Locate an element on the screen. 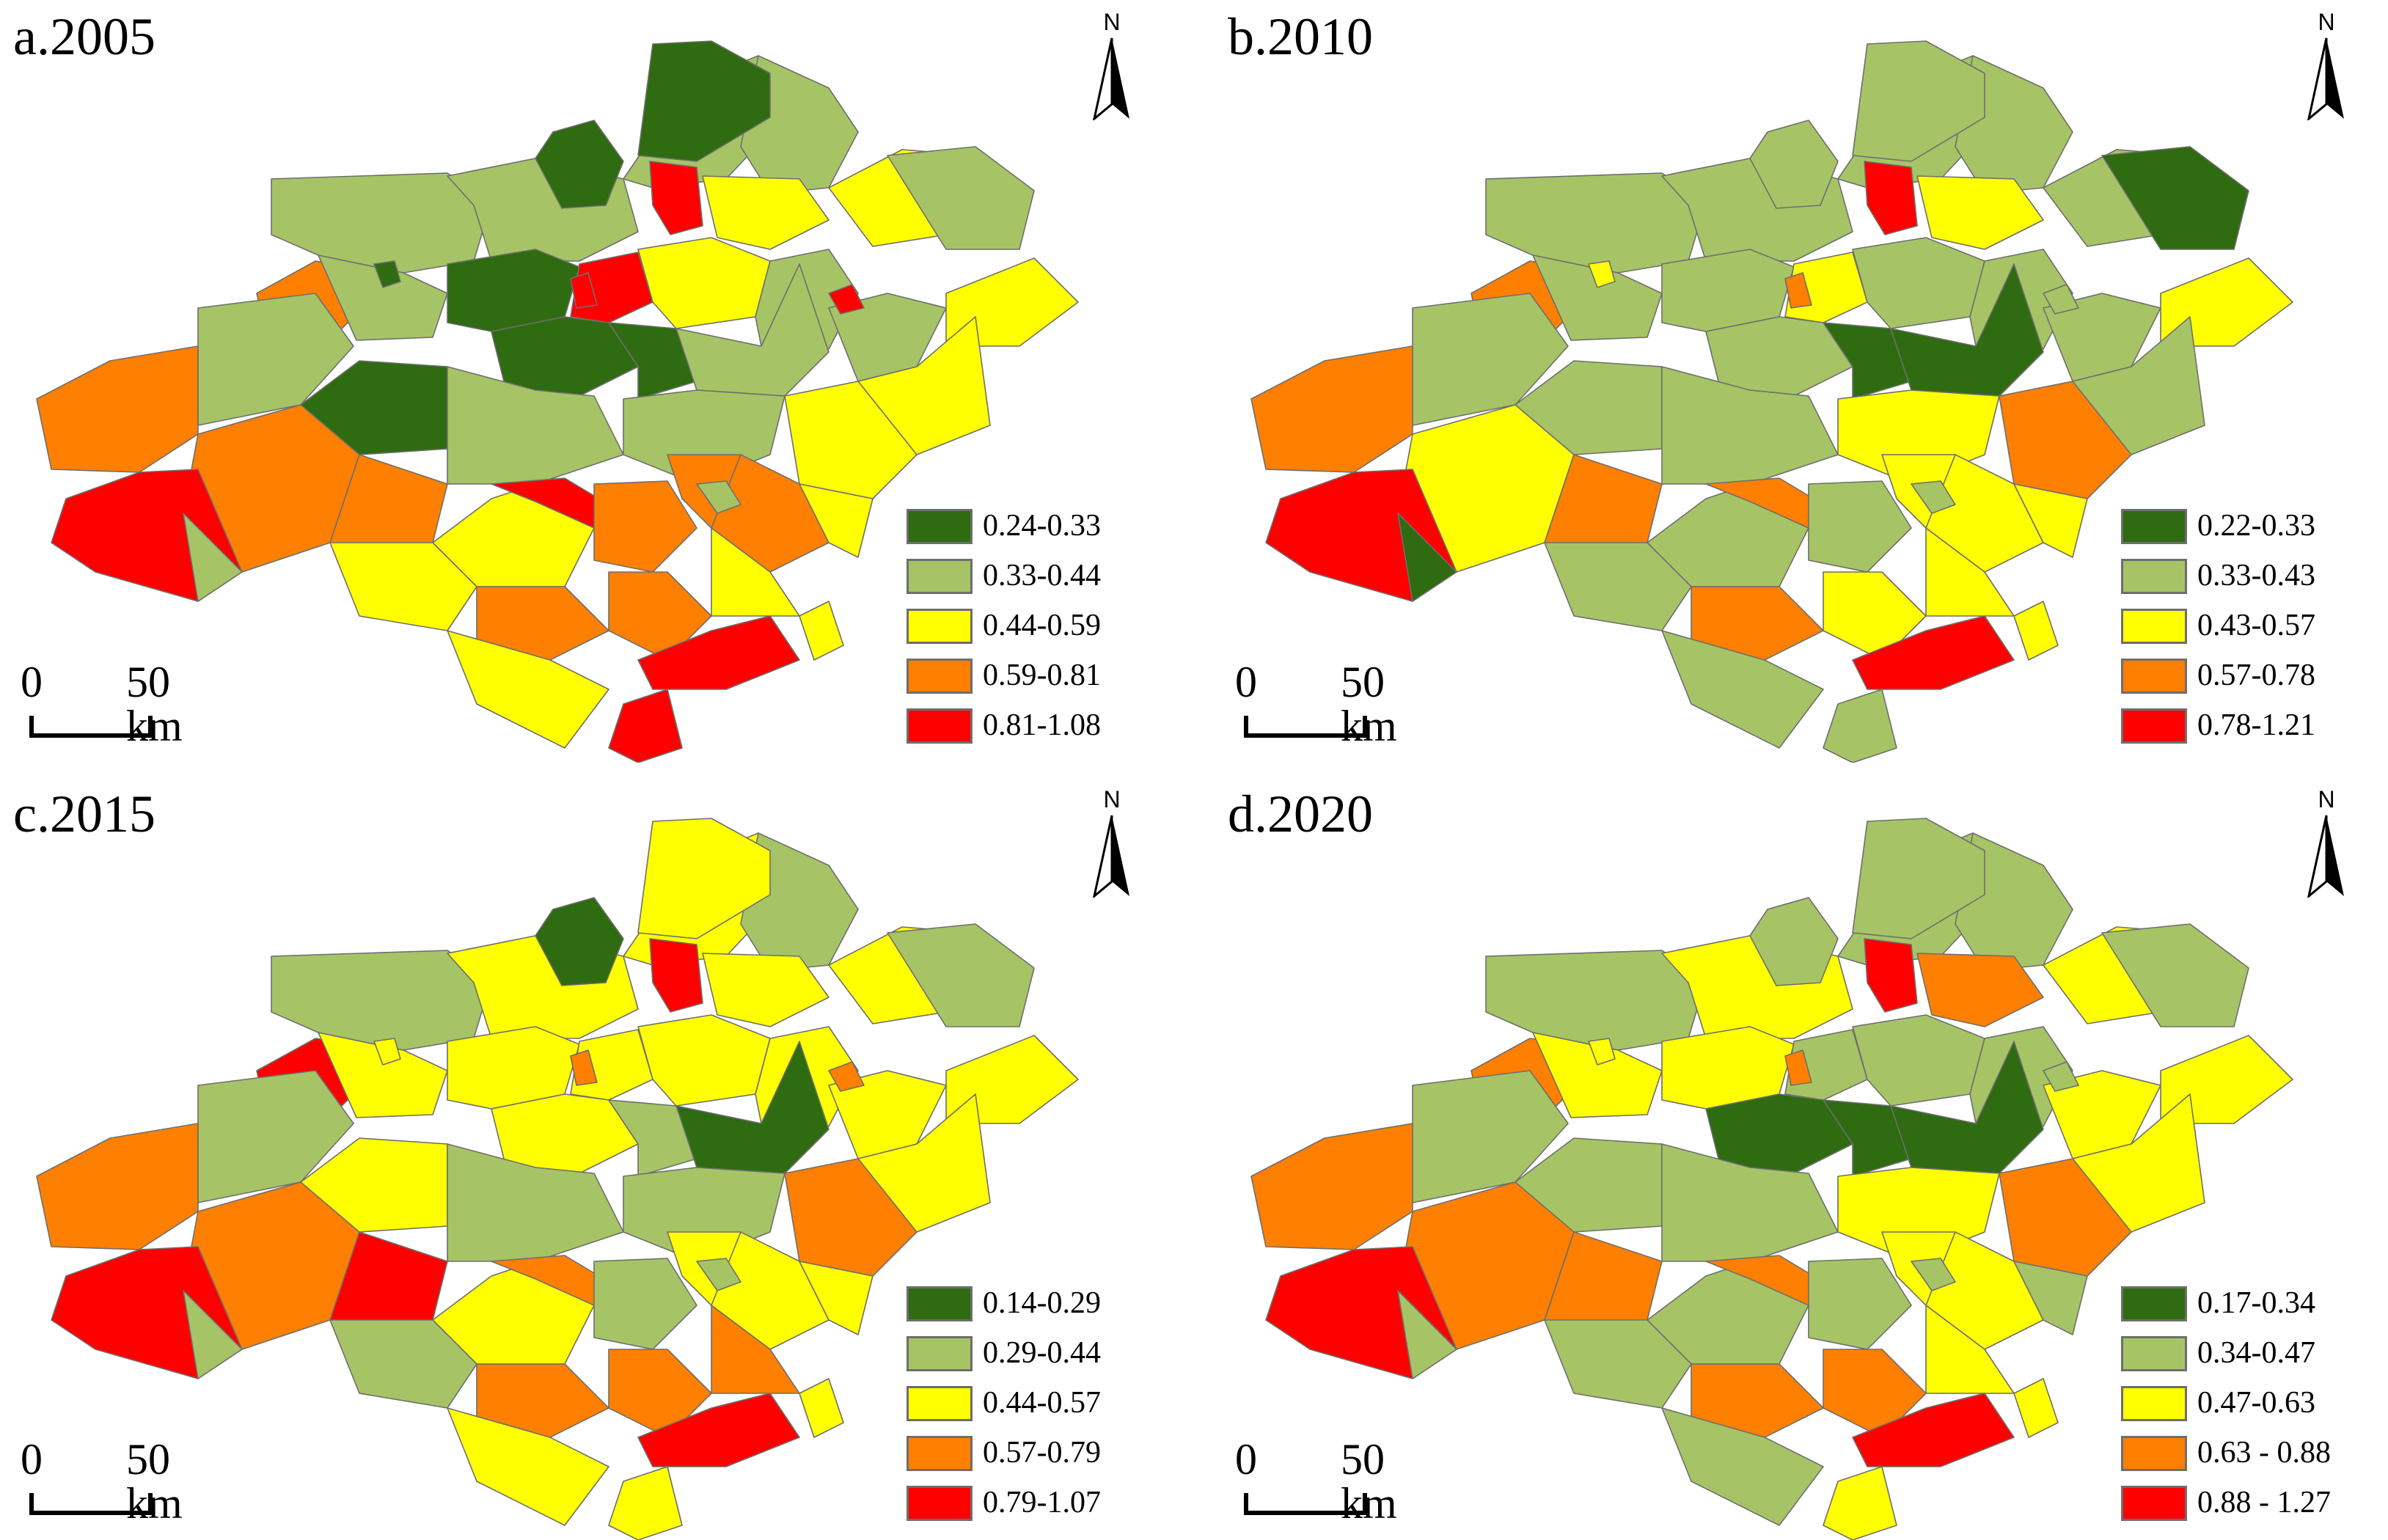 The height and width of the screenshot is (1540, 2388). panel-title: b.2010 is located at coordinates (1300, 36).